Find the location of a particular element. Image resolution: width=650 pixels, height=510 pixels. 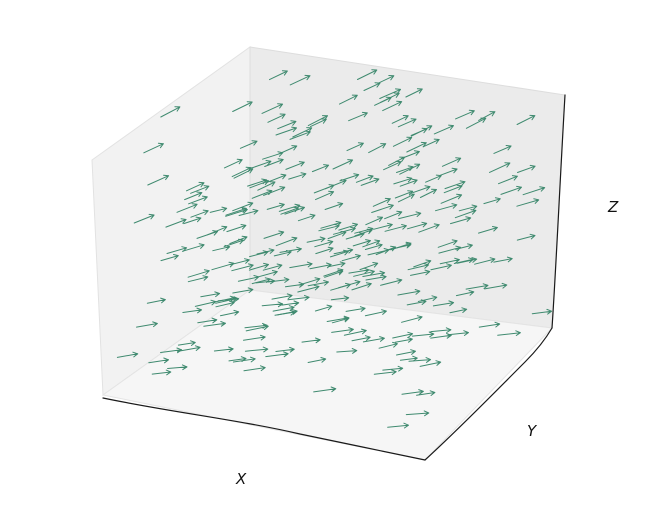

y-axis-line is located at coordinates (488, 394).